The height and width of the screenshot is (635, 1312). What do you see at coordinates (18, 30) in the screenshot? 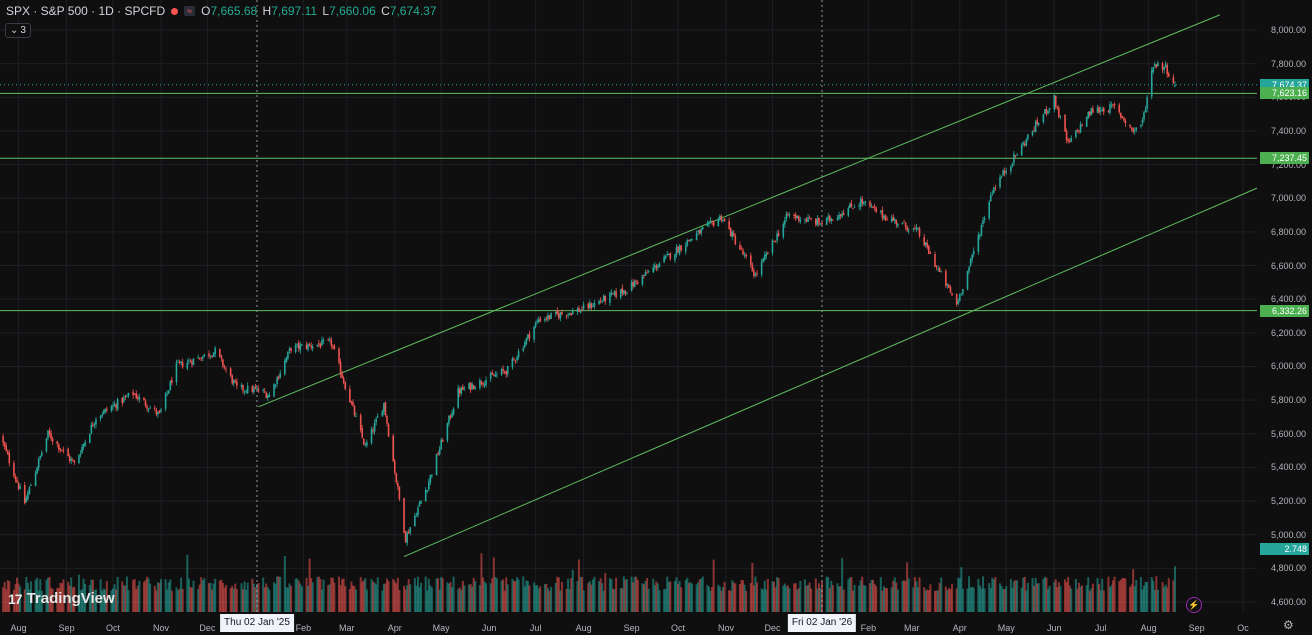
I see `indicators-toggle-button: ⌄ 3` at bounding box center [18, 30].